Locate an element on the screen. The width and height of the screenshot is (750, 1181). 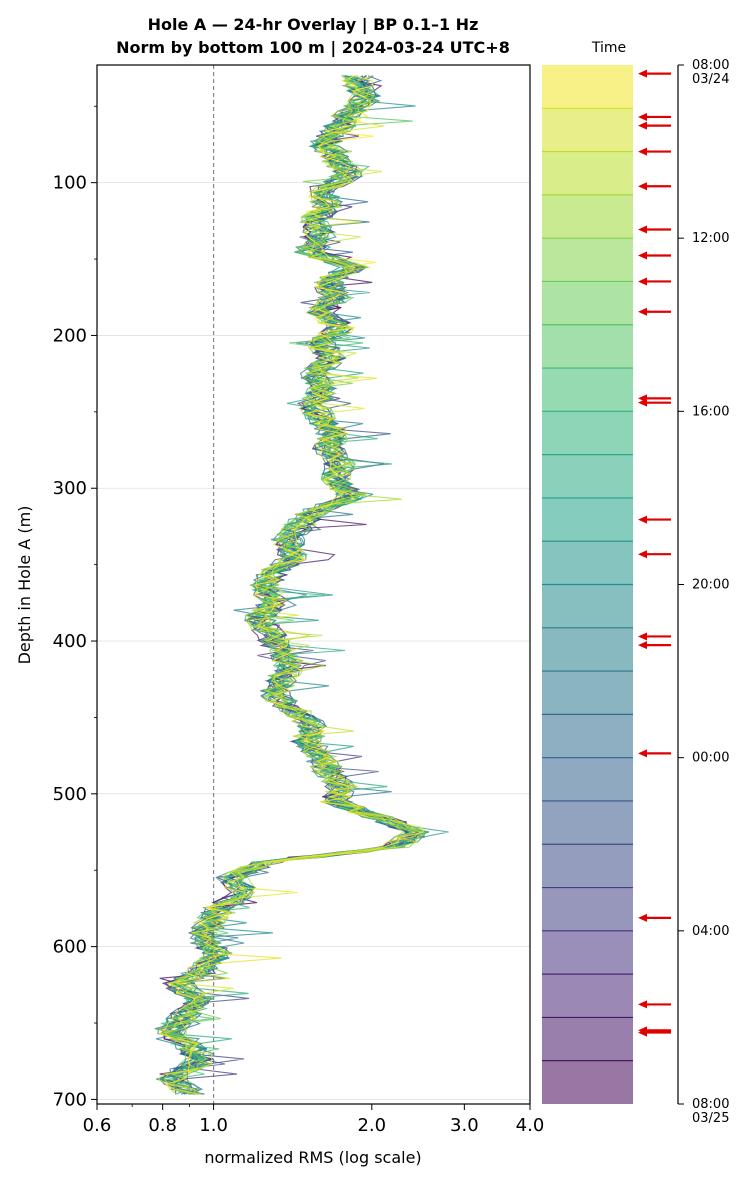
time-tick-label: 20:00 is located at coordinates (710, 585).